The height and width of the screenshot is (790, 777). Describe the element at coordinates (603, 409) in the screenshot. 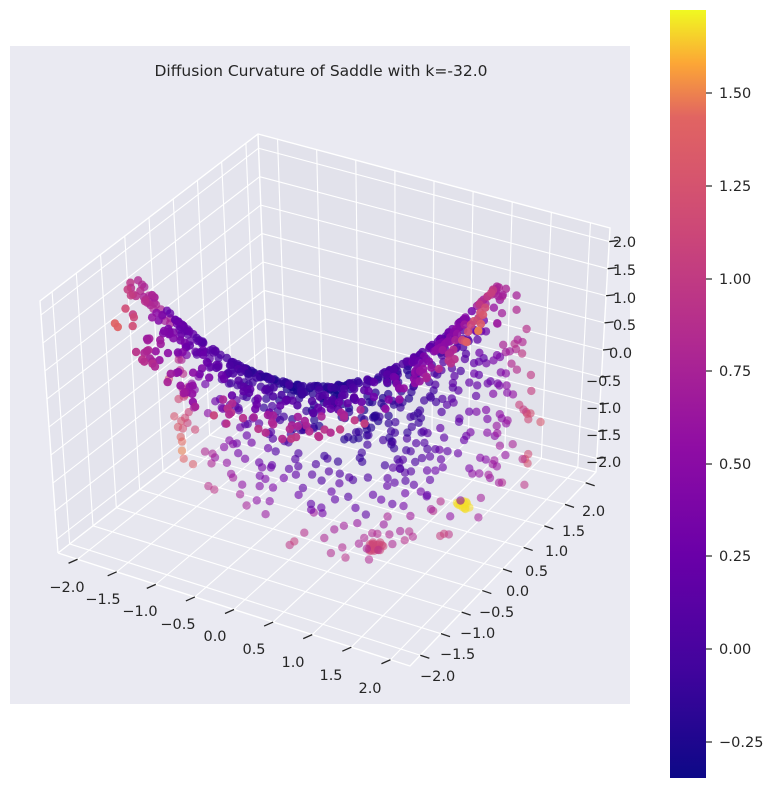

I see `z-tick-label: −1.0` at that location.